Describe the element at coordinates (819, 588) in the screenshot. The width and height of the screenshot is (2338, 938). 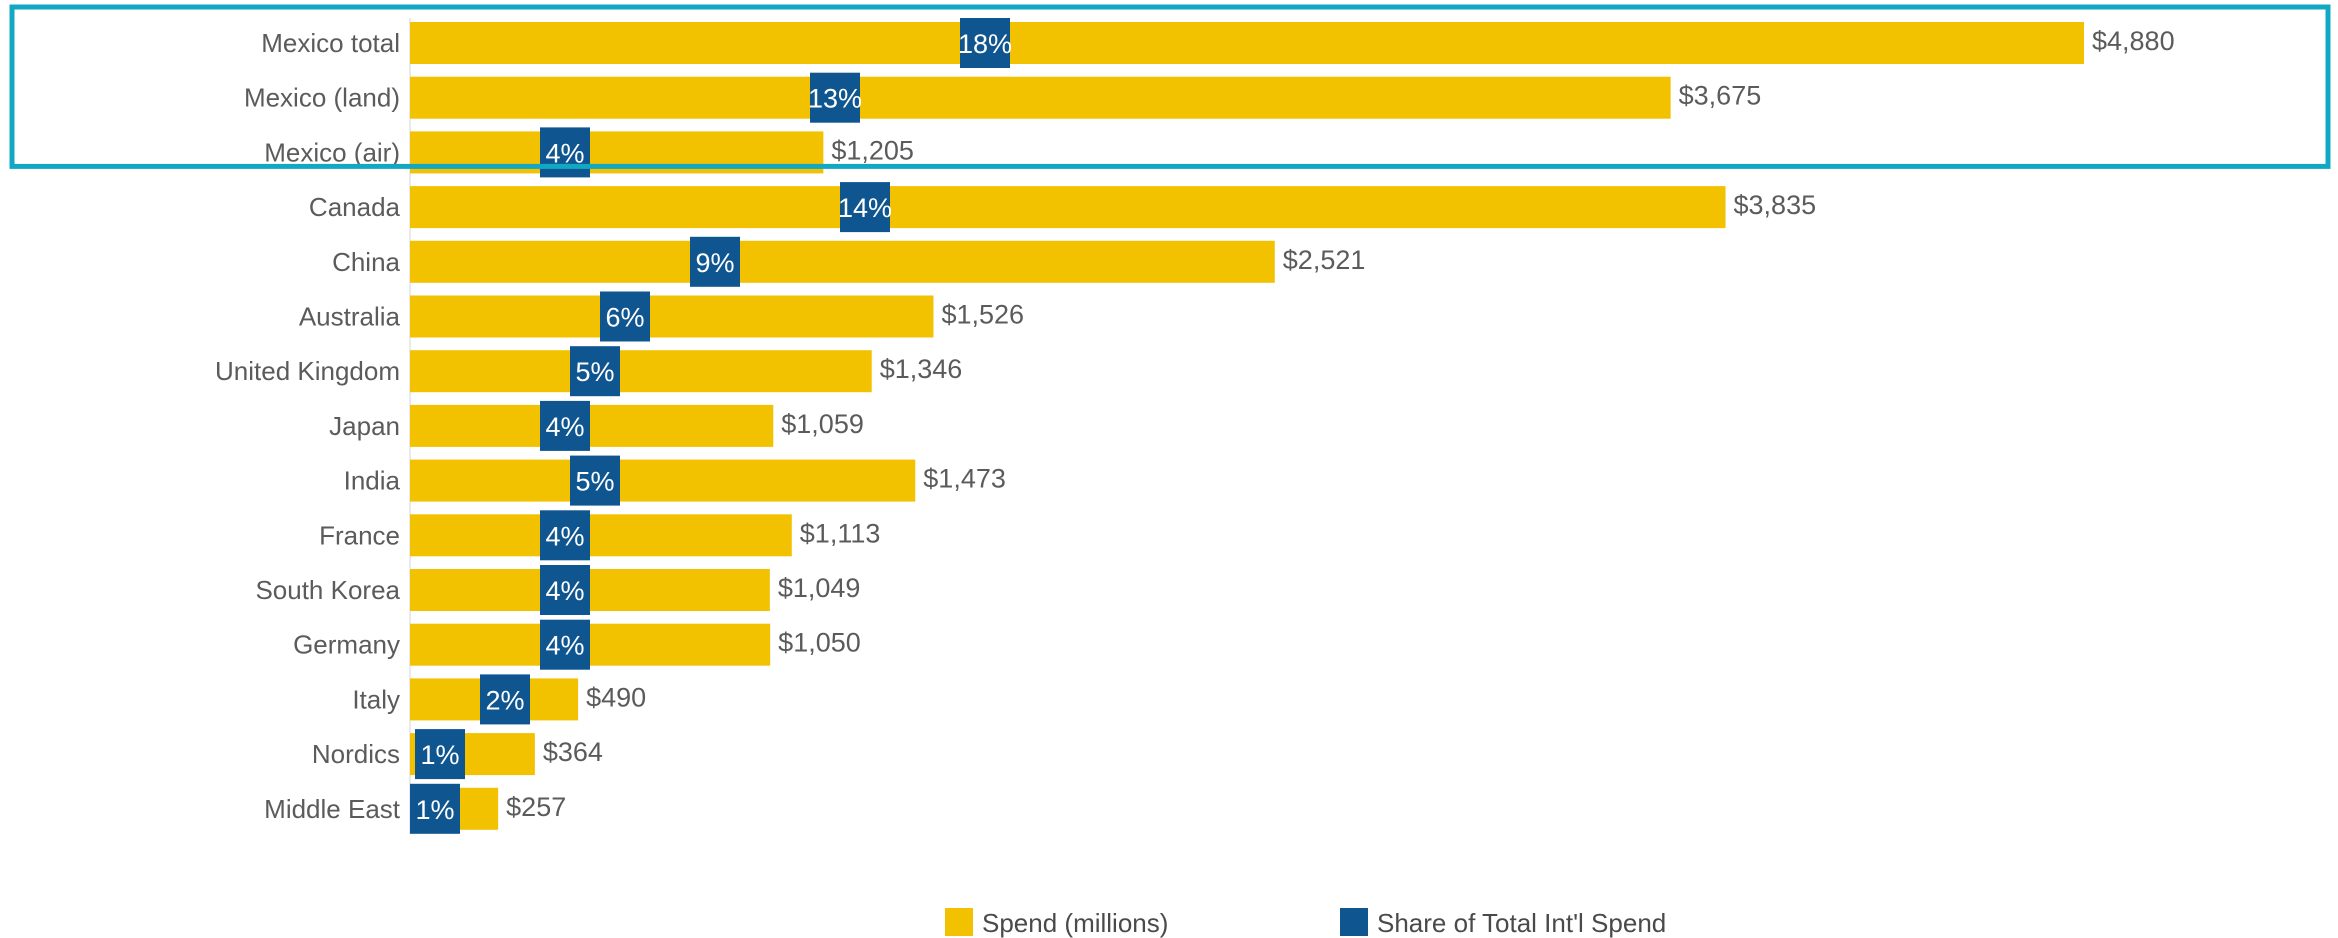
I see `spend-value-label: $1,049` at that location.